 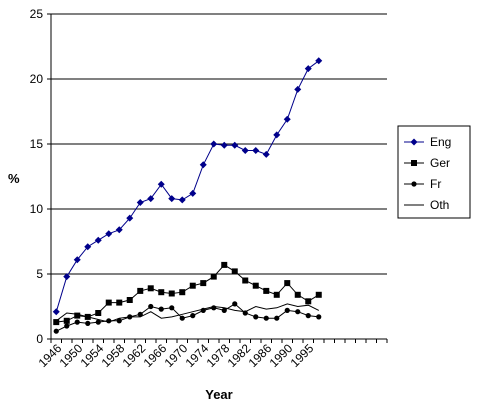 What do you see at coordinates (427, 163) in the screenshot?
I see `legend-item-ger: Ger` at bounding box center [427, 163].